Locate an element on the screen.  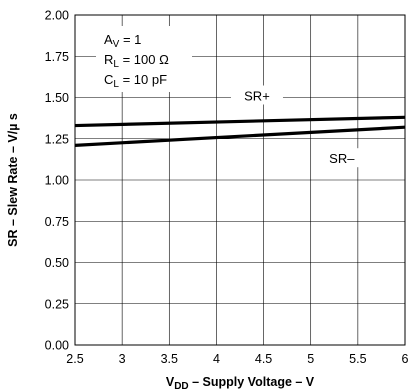
condition-load-resistance: RL = 100 Ω is located at coordinates (136, 61).